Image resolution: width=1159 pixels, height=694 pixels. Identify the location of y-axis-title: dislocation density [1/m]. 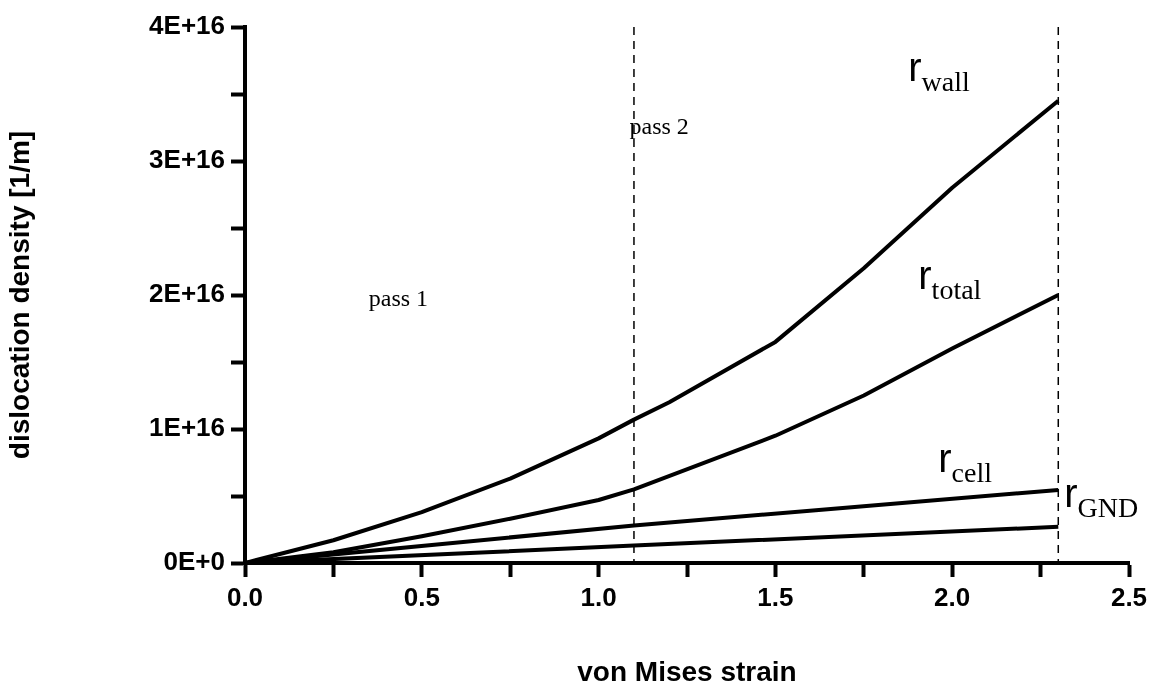
(19, 295).